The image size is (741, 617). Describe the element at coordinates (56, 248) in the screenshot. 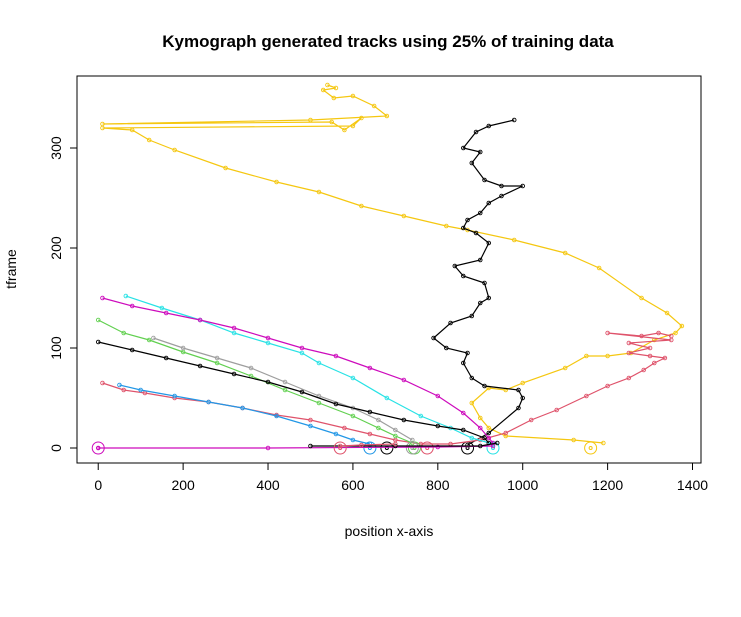

I see `y-tick-label: 200` at that location.